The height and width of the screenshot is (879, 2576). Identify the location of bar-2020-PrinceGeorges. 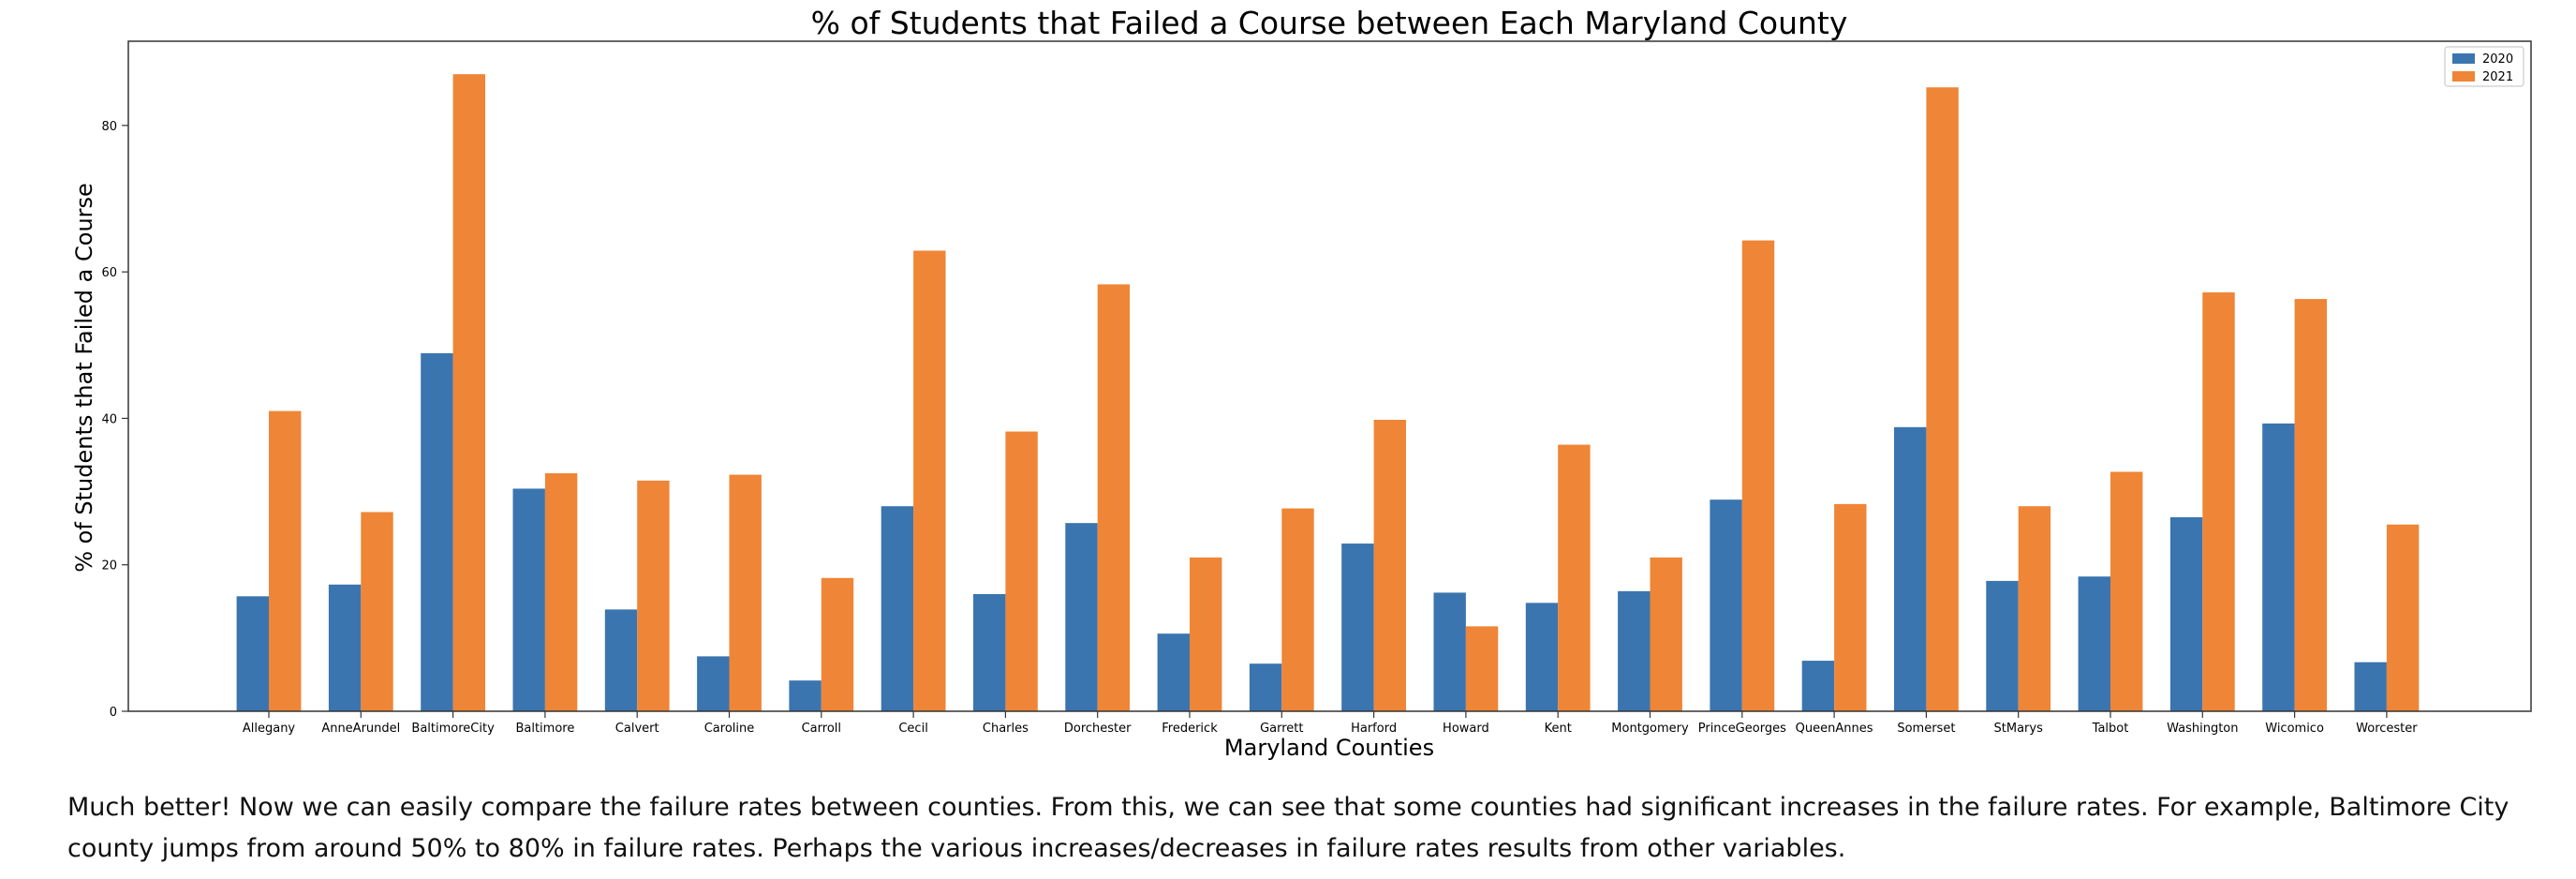
(1726, 605).